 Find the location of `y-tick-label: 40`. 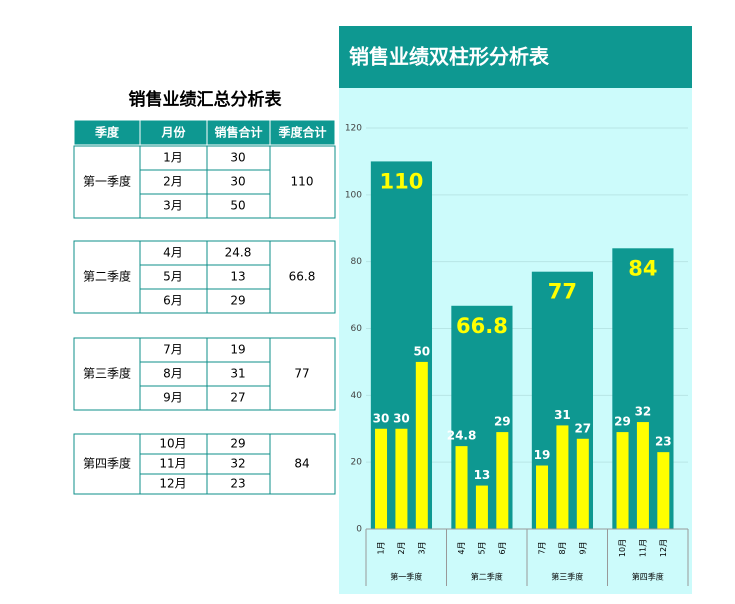

y-tick-label: 40 is located at coordinates (357, 396).